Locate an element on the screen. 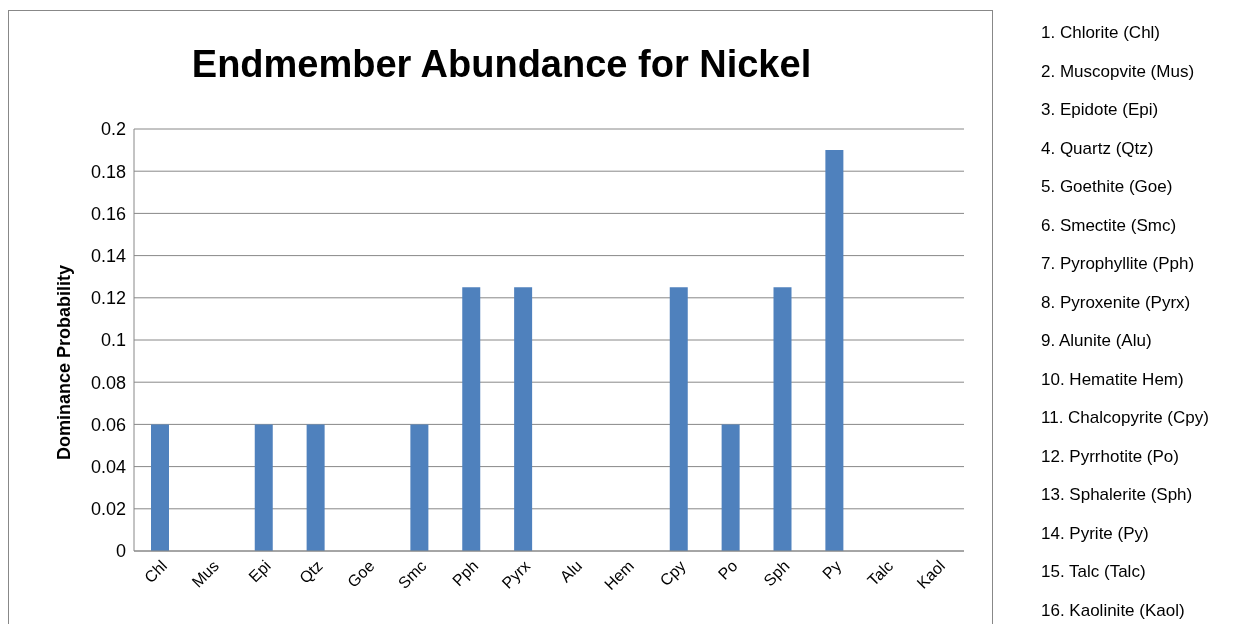  y-tick-label: 0.16 is located at coordinates (108, 213).